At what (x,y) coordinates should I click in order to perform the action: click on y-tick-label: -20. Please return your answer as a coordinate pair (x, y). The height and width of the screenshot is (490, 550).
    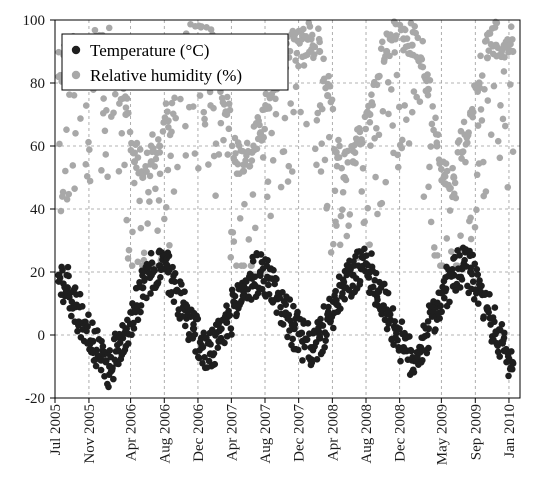
    Looking at the image, I should click on (35, 399).